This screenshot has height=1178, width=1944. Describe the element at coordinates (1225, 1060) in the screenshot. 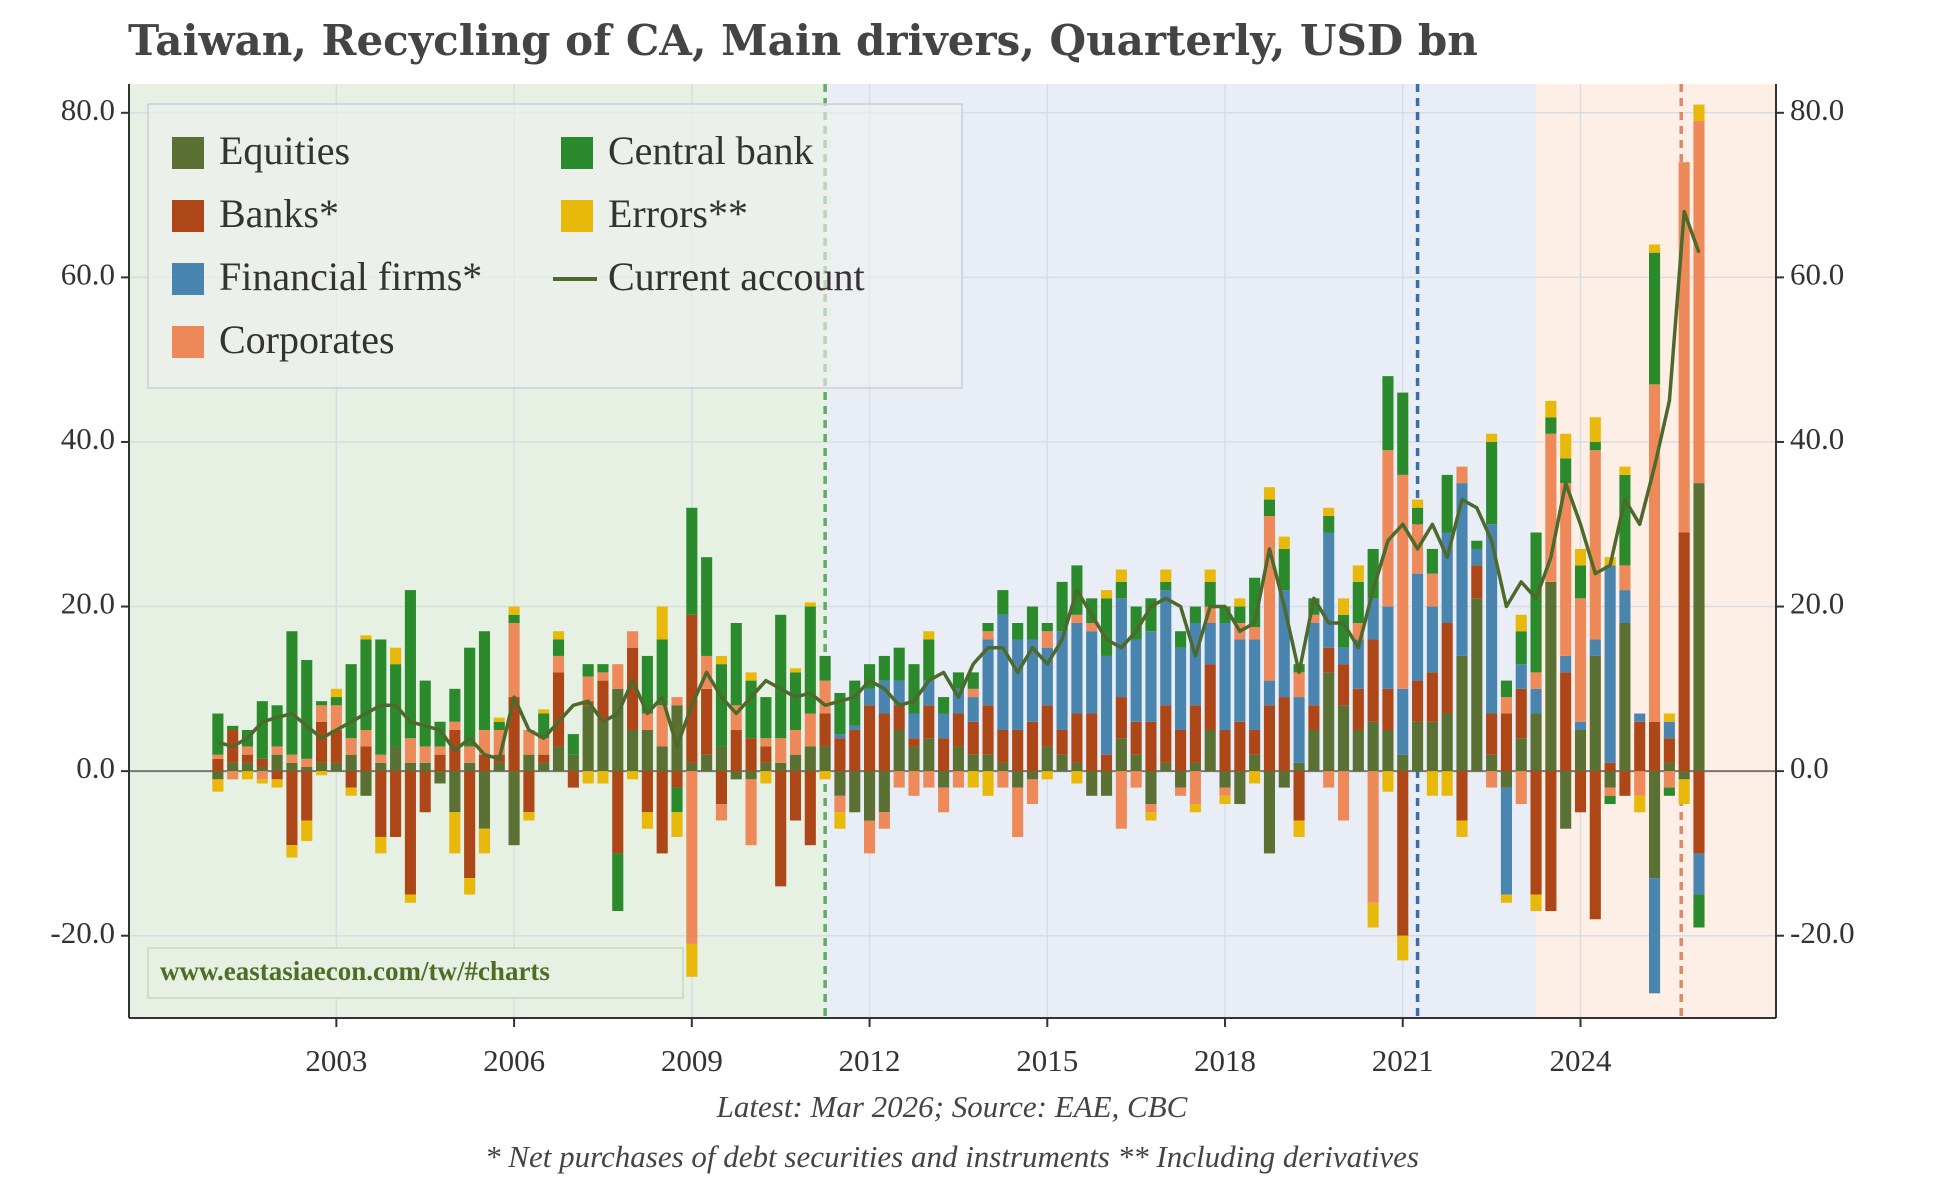

I see `x-tick-label: 2018` at that location.